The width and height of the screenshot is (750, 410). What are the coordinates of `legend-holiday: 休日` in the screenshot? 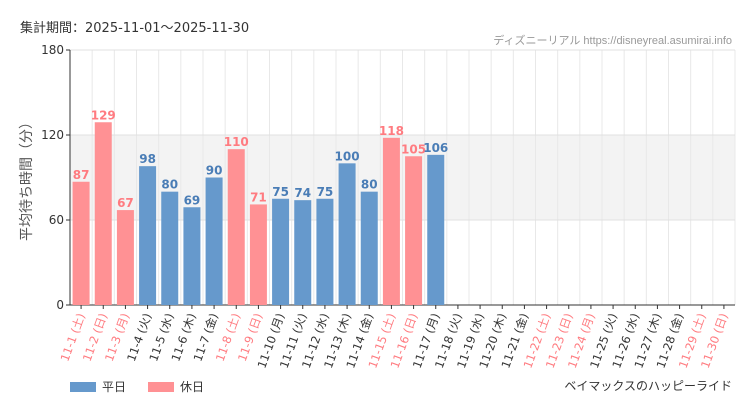 It's located at (176, 386).